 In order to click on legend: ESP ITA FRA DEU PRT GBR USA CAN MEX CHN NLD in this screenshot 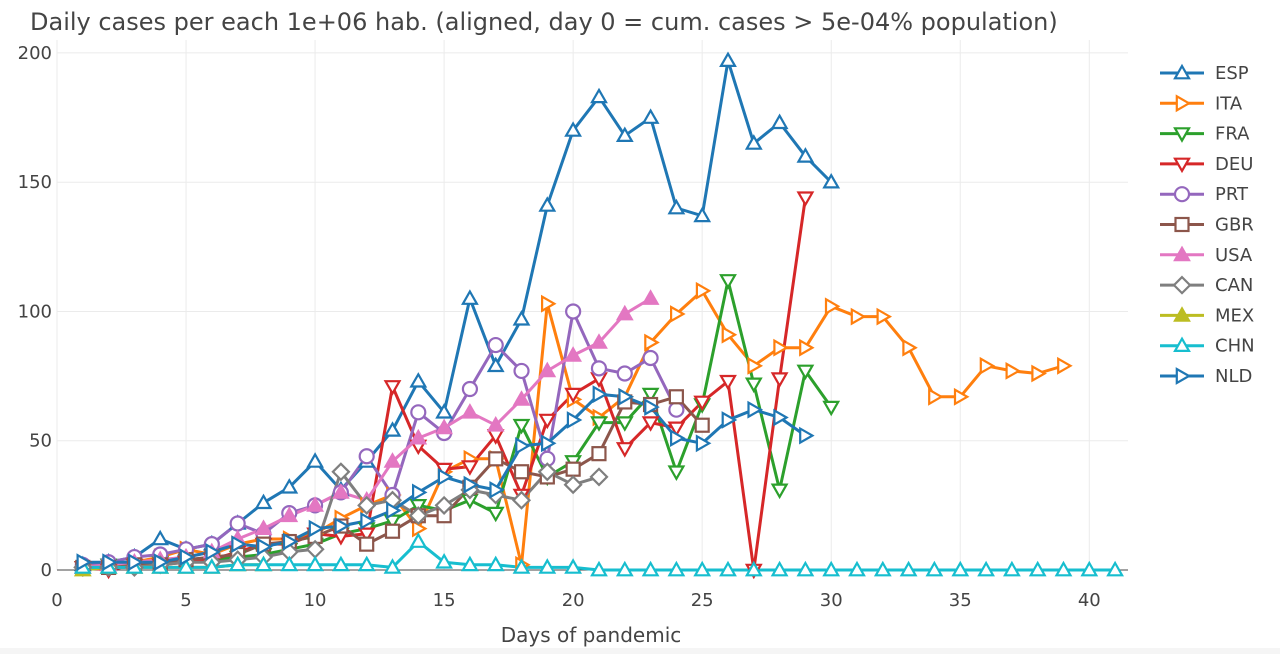, I will do `click(1207, 225)`.